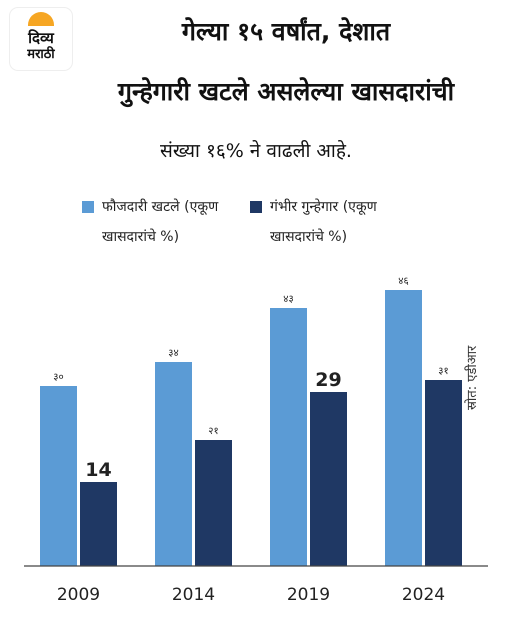  What do you see at coordinates (213, 431) in the screenshot?
I see `data-label-2014: २१` at bounding box center [213, 431].